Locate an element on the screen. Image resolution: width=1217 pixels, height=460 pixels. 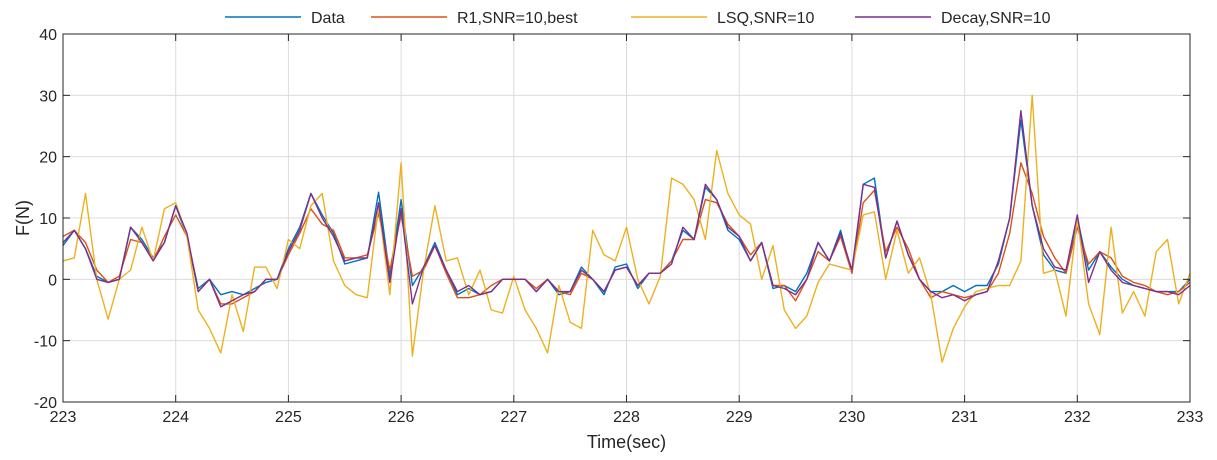
x-tick-label: 228 is located at coordinates (626, 417).